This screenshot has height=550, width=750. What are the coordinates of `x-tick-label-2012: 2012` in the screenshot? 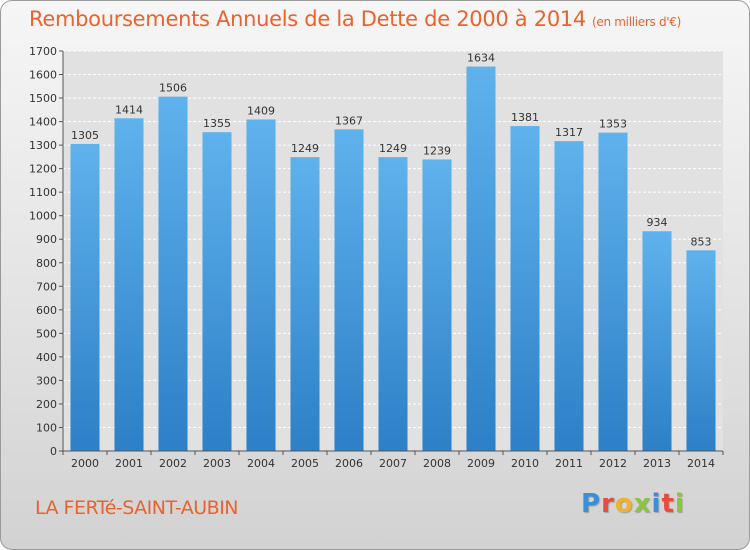 It's located at (613, 463).